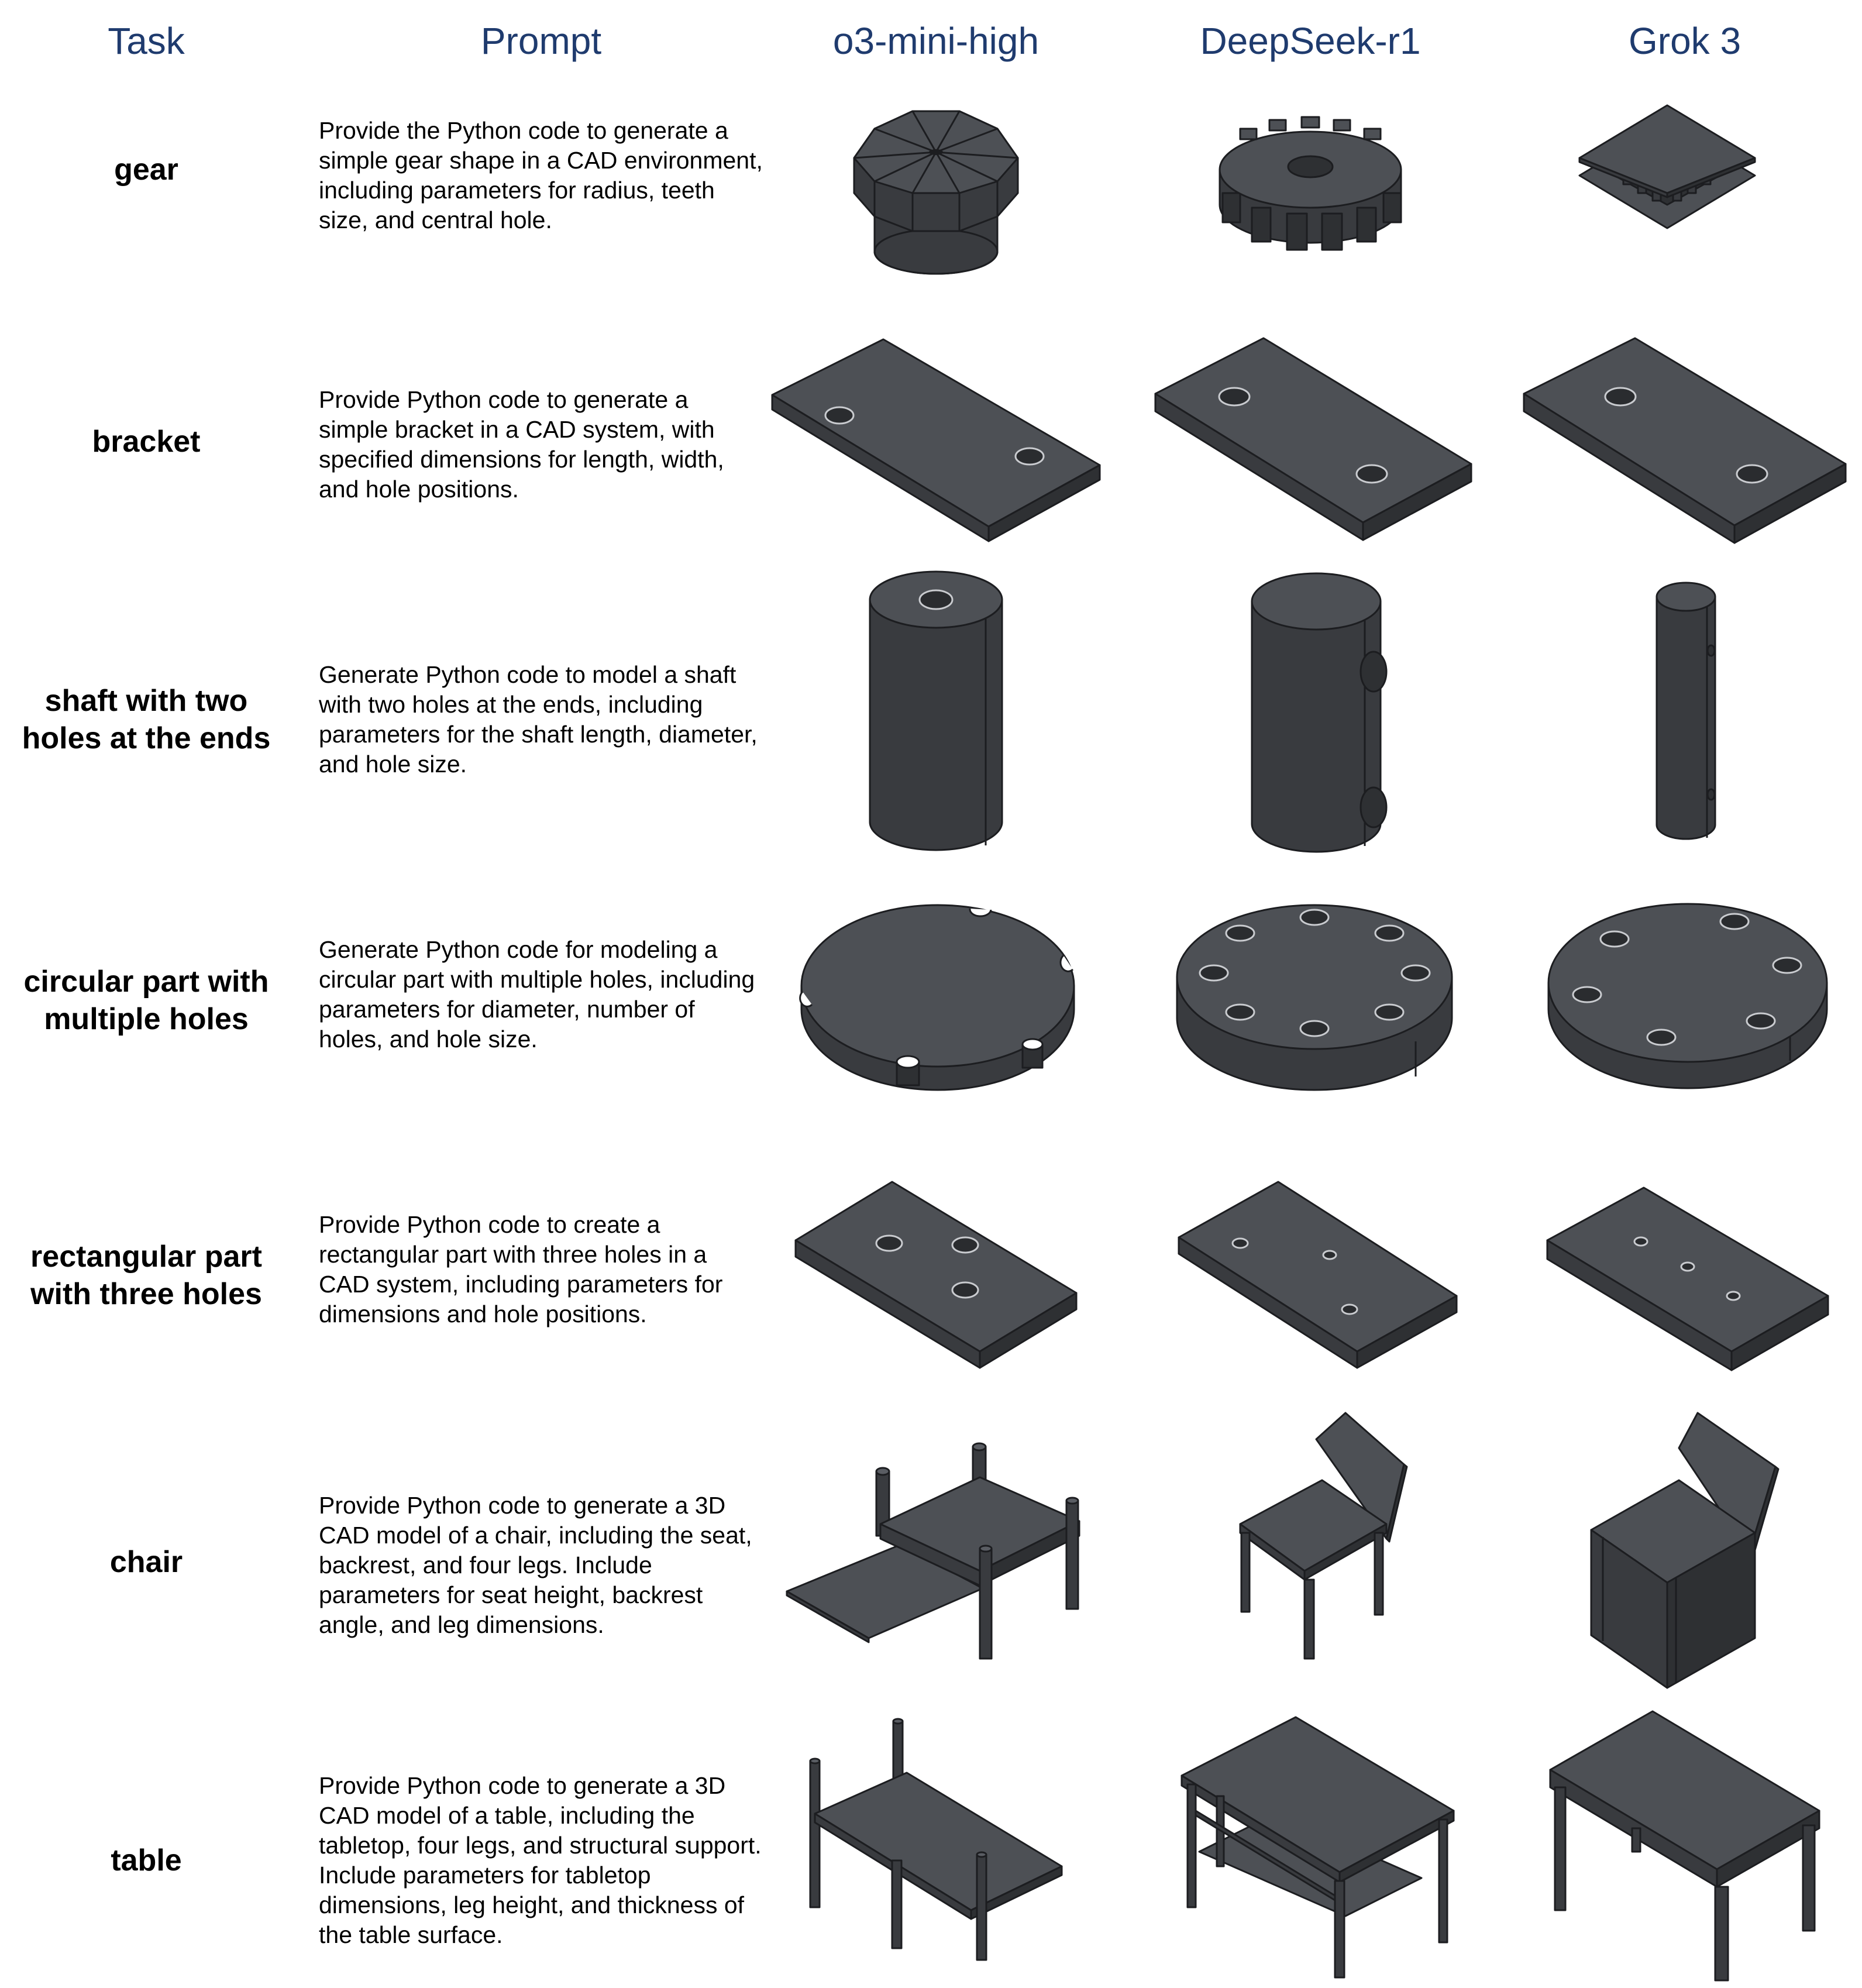  I want to click on header-deepseek-r1: DeepSeek-r1, so click(1310, 41).